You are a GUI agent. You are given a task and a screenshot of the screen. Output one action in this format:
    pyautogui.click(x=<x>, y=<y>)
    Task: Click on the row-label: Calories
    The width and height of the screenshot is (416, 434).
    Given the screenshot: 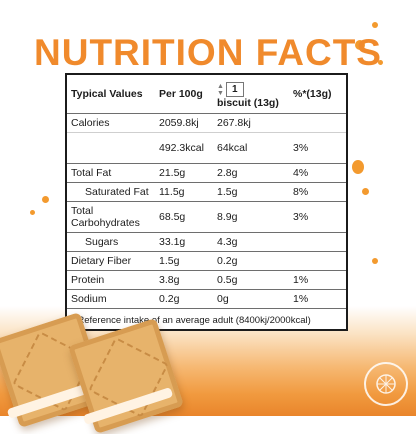 What is the action you would take?
    pyautogui.click(x=90, y=123)
    